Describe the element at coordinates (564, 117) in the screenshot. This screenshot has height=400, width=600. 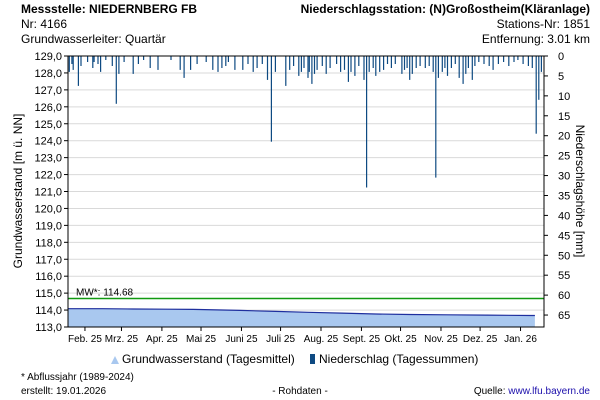
I see `y-right-tick-label: 15` at that location.